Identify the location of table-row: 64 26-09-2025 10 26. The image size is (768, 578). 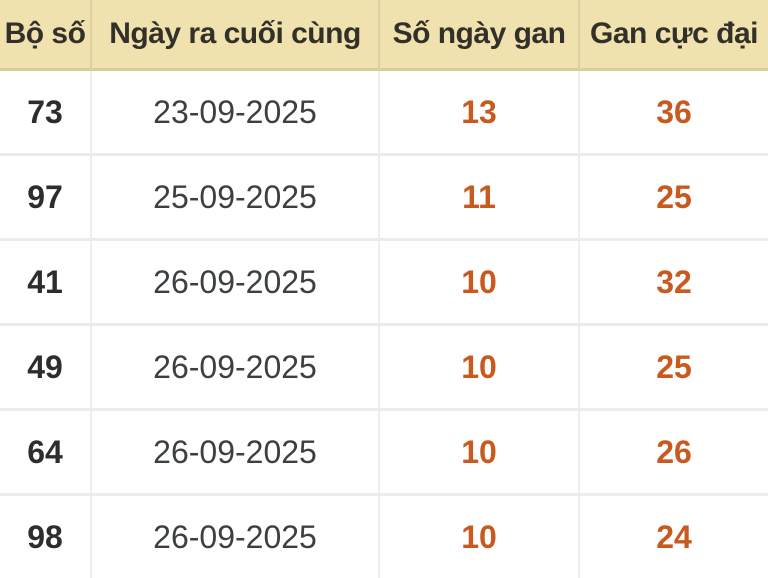
(384, 453).